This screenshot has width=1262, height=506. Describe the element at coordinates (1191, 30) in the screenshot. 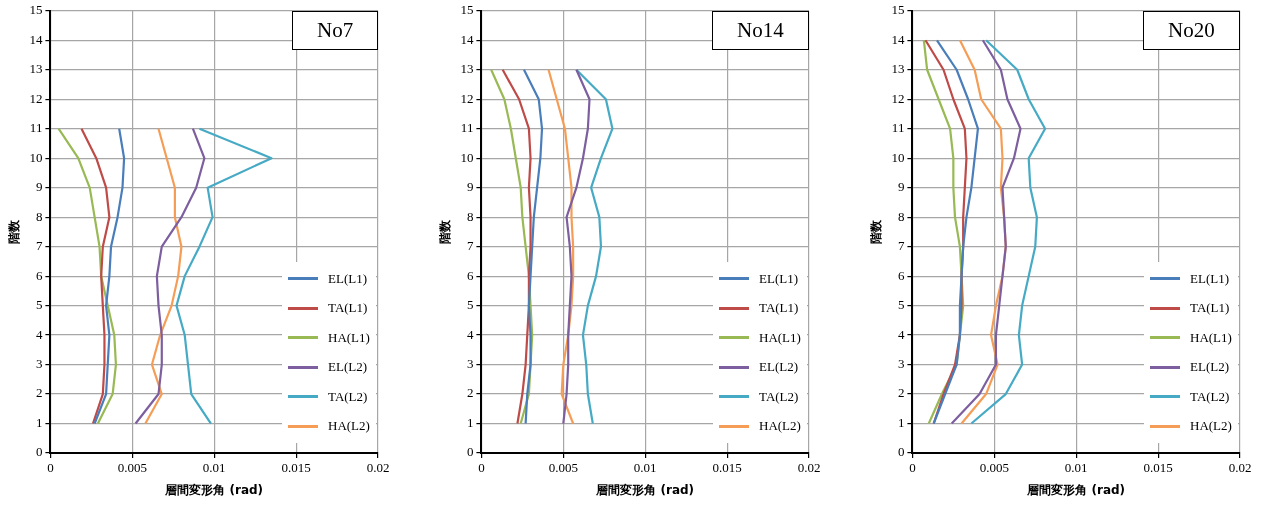

I see `chart-title: No20` at that location.